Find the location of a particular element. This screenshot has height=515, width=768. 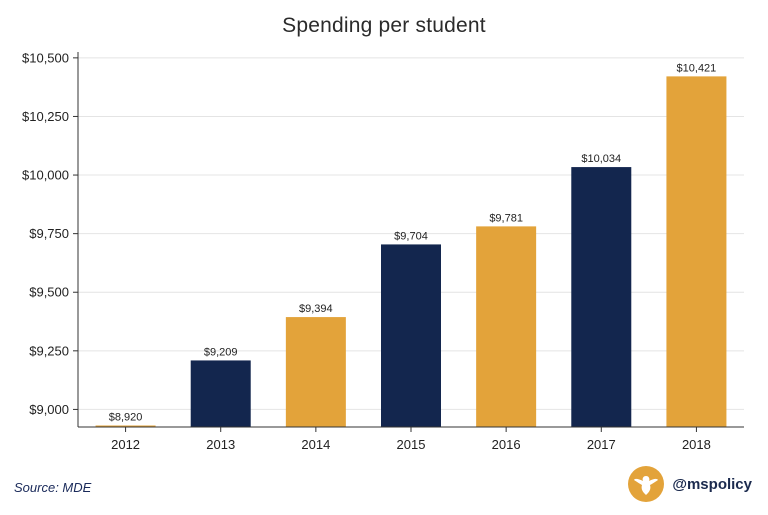

x-tick-label: 2015 is located at coordinates (411, 444).